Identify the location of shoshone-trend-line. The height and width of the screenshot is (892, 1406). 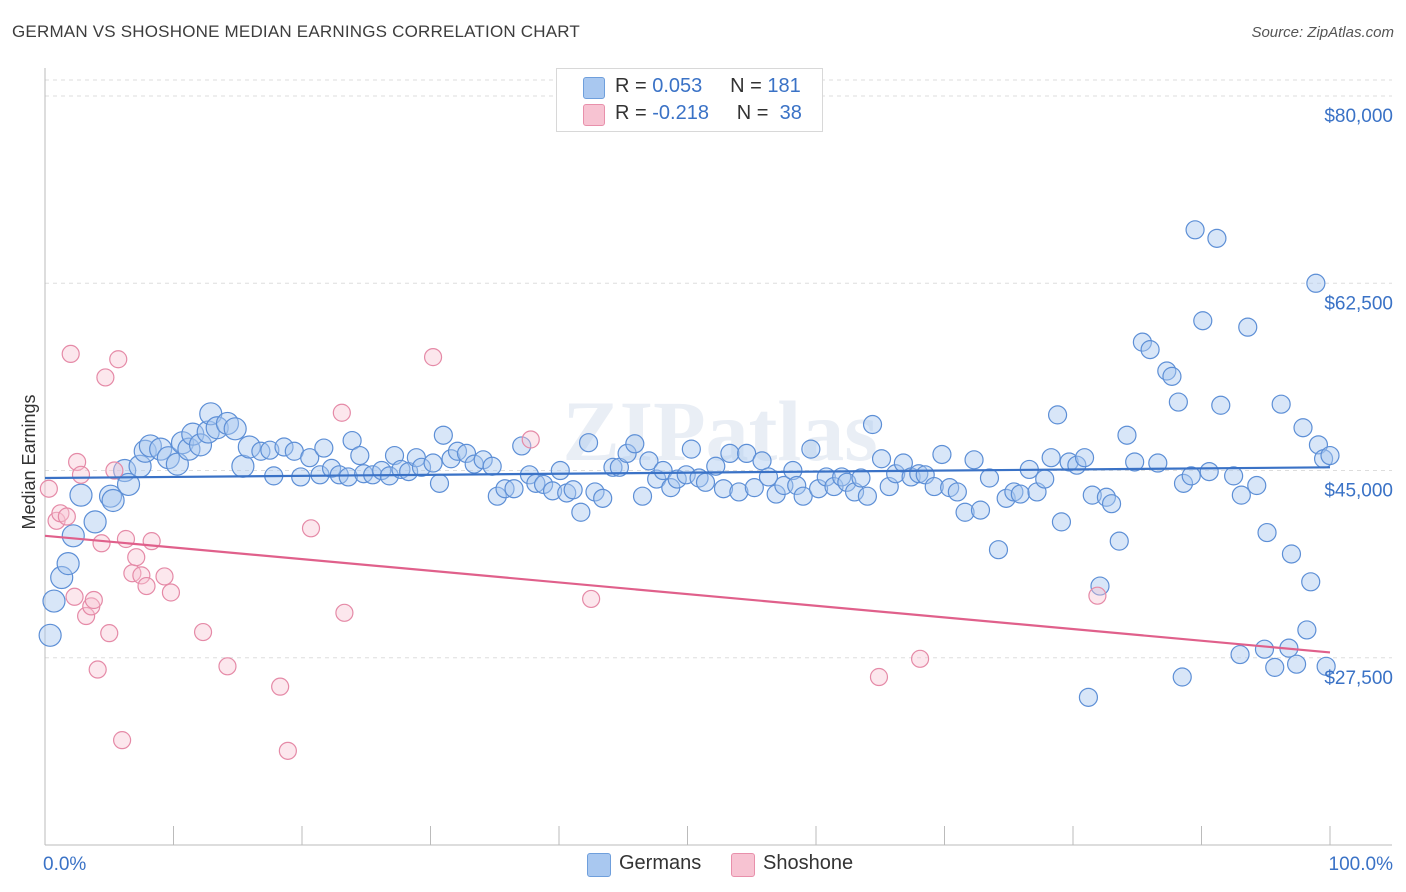
(687, 594).